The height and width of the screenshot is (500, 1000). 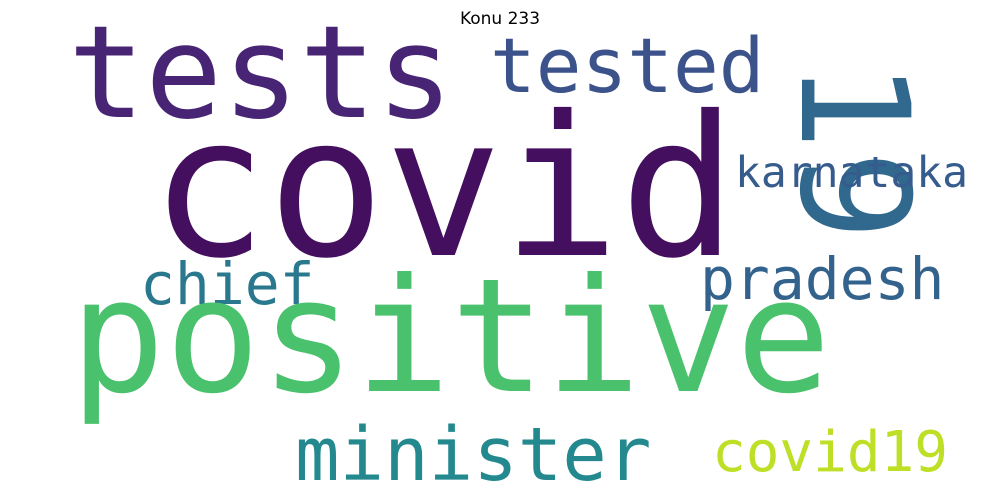 What do you see at coordinates (851, 173) in the screenshot?
I see `word-karnataka: karnataka` at bounding box center [851, 173].